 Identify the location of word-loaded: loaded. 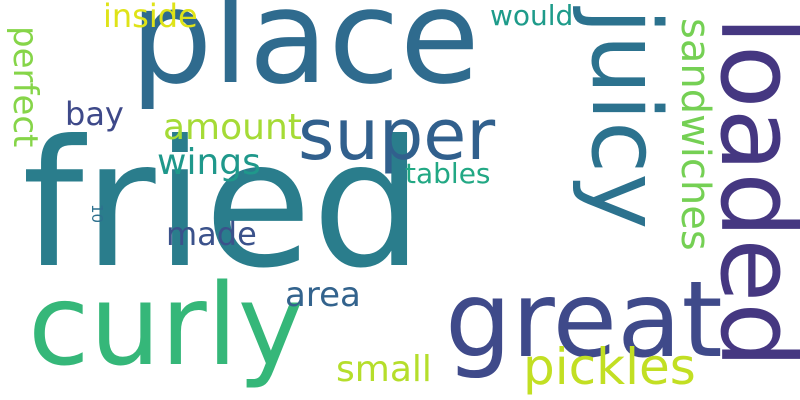
(748, 192).